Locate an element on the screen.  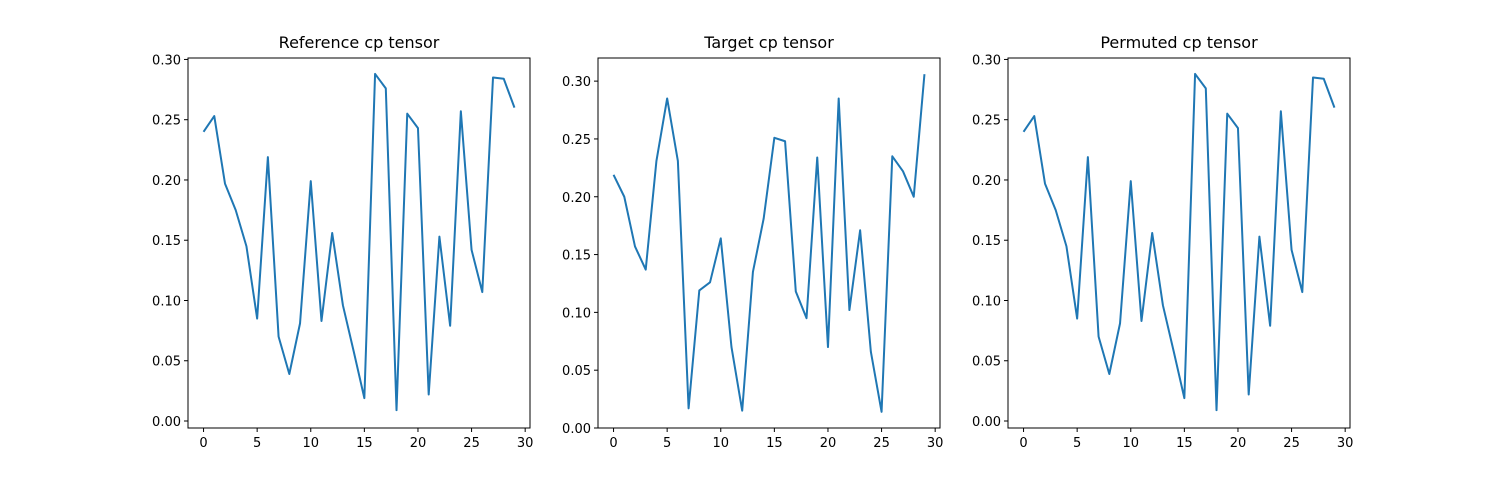
chart-title: Target cp tensor is located at coordinates (768, 42).